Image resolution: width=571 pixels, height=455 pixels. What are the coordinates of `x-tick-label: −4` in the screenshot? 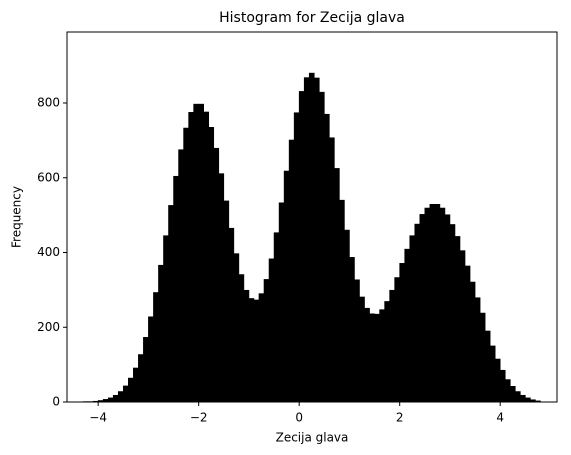 It's located at (98, 418).